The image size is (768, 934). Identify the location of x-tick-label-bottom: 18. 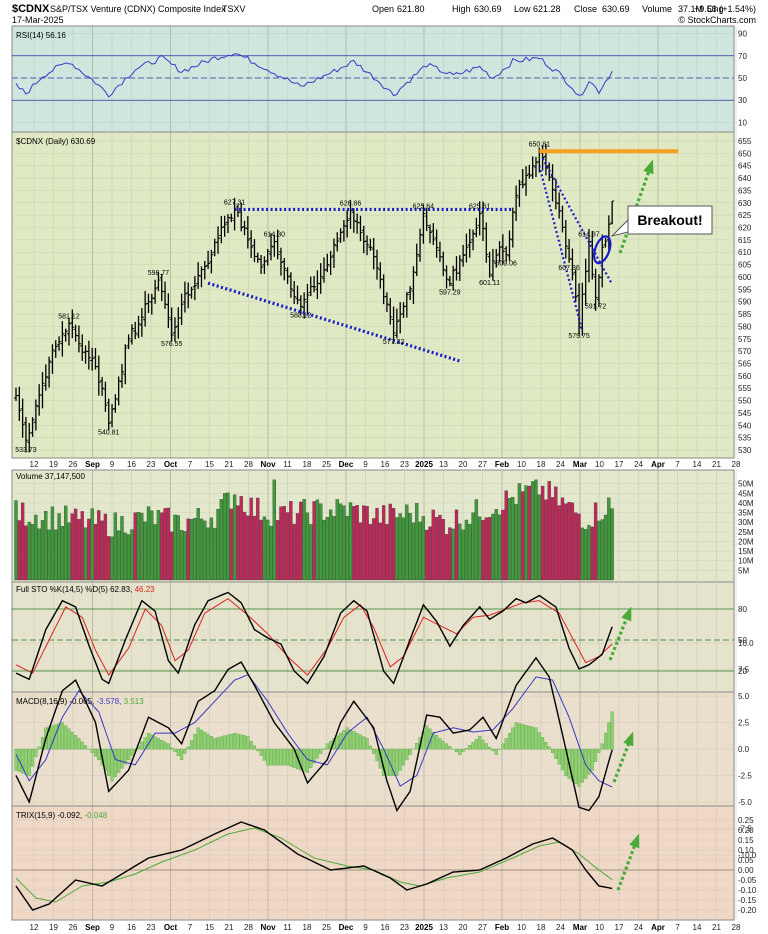
(541, 927).